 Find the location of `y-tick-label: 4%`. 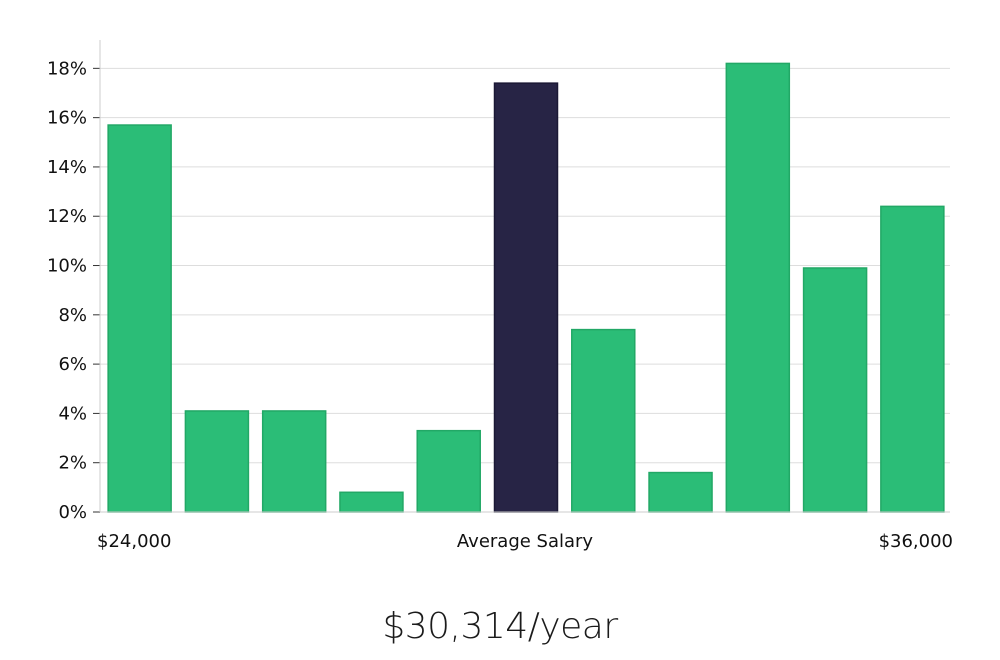

y-tick-label: 4% is located at coordinates (72, 413).